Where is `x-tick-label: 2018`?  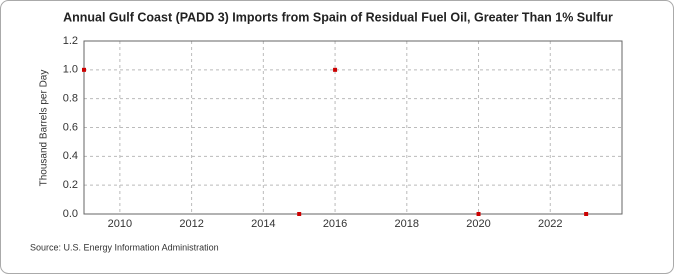 x-tick-label: 2018 is located at coordinates (407, 224).